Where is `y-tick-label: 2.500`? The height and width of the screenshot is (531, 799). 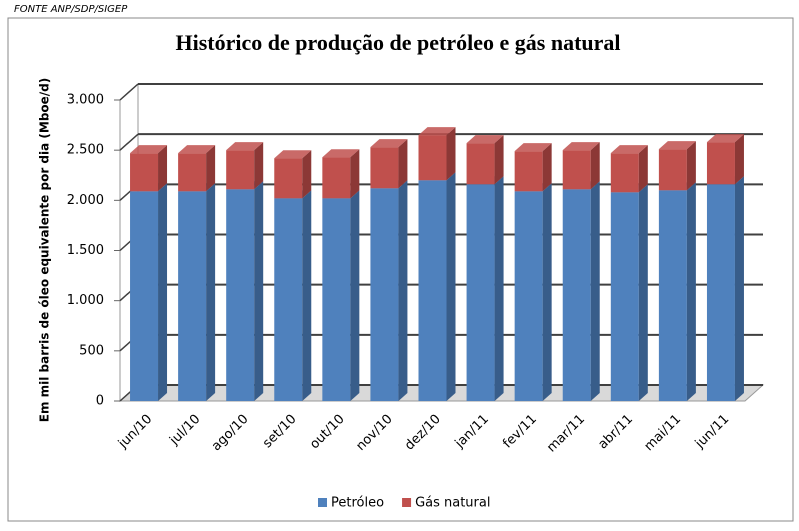 y-tick-label: 2.500 is located at coordinates (85, 150).